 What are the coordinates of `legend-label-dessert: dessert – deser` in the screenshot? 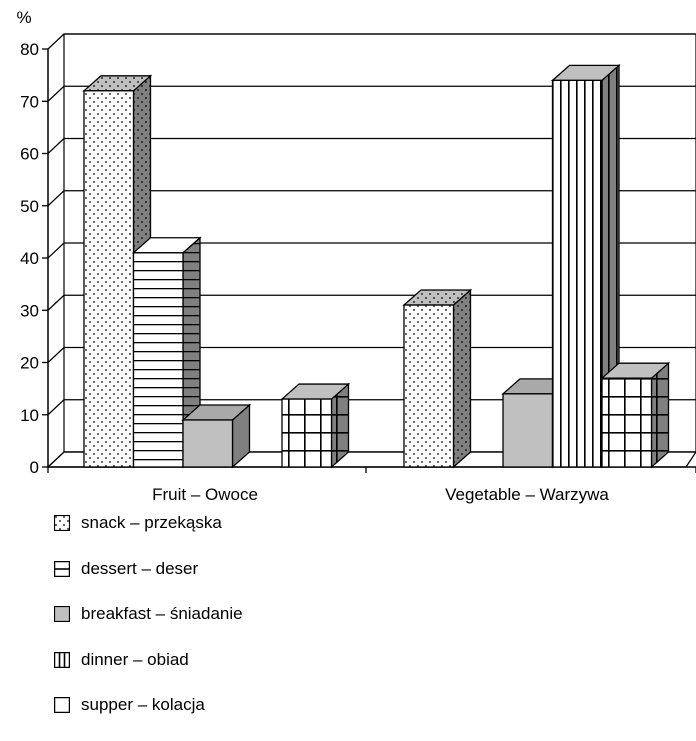 It's located at (140, 568).